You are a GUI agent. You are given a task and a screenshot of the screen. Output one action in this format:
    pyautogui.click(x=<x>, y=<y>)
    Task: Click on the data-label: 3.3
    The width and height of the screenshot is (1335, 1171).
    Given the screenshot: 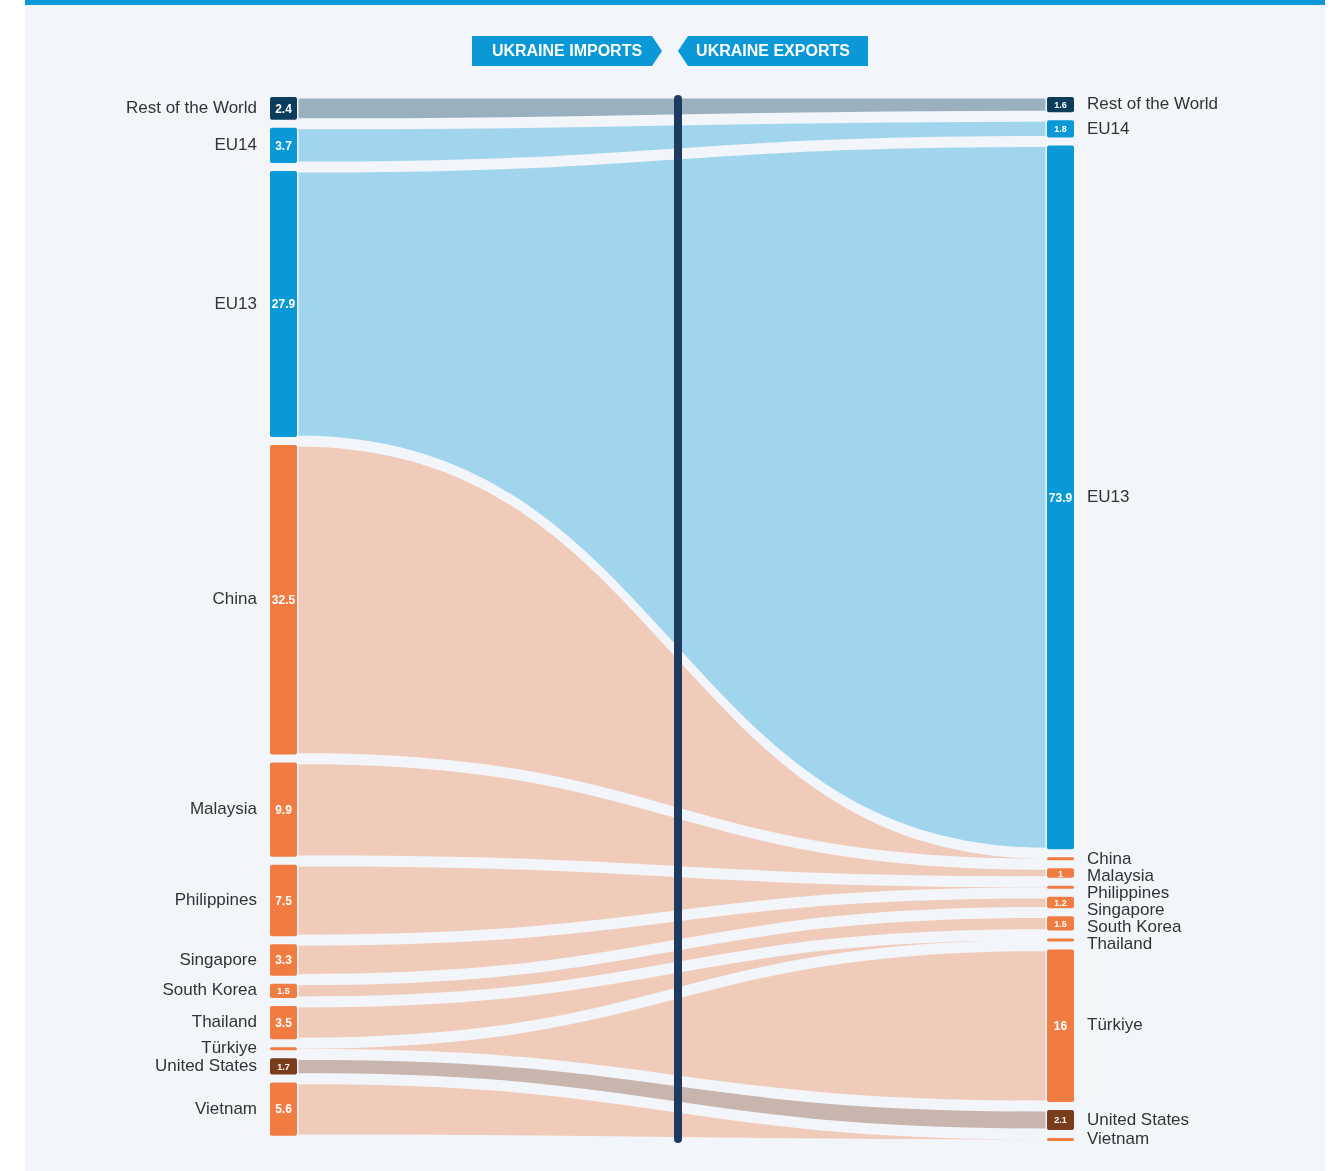 What is the action you would take?
    pyautogui.click(x=284, y=960)
    